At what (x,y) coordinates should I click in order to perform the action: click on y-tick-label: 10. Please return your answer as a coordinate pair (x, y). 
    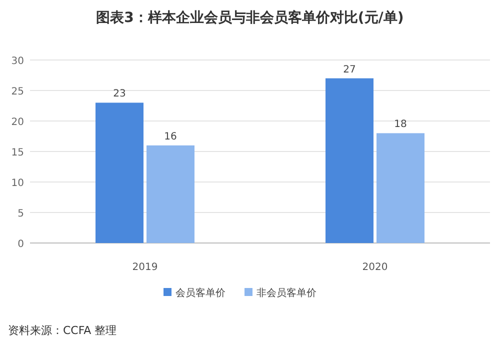
    Looking at the image, I should click on (17, 183).